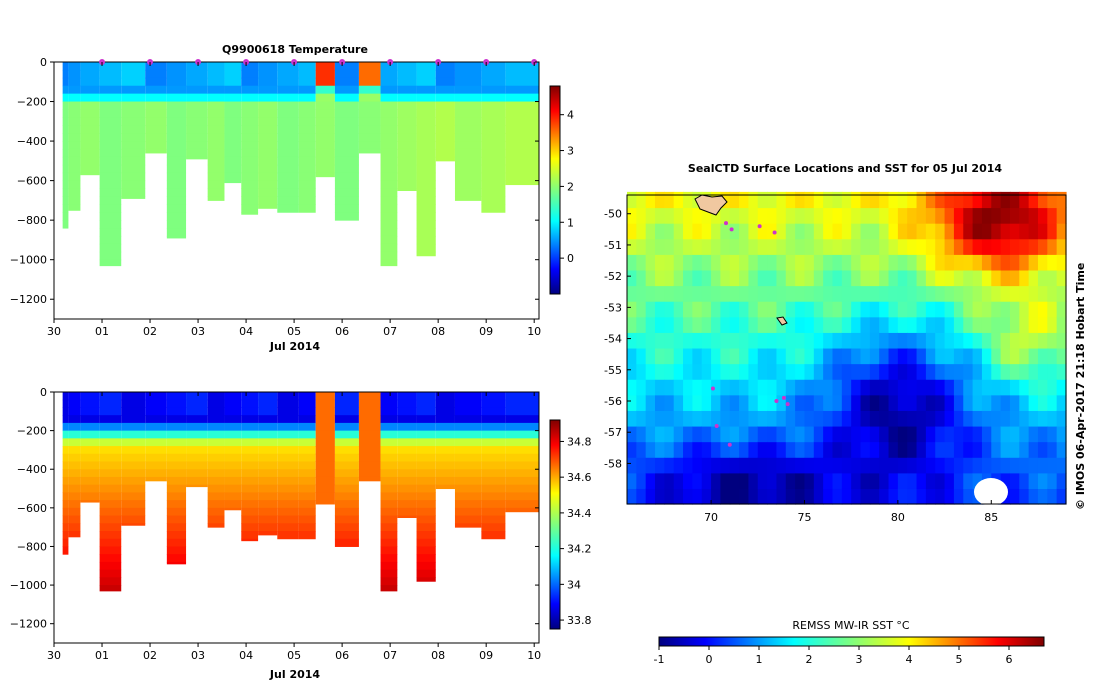 This screenshot has height=700, width=1099. I want to click on x-tick-label: 04, so click(246, 655).